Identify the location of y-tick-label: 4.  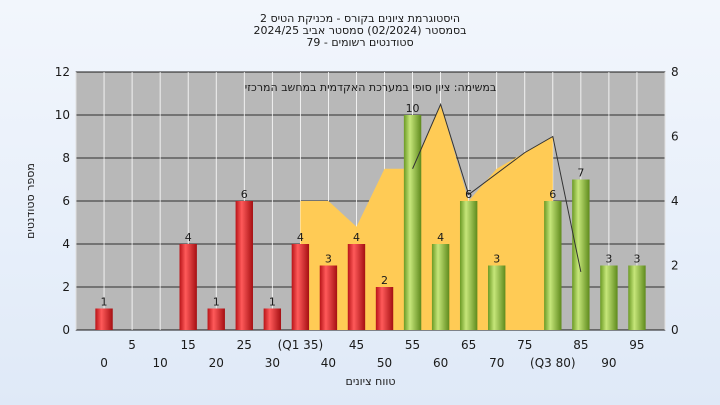
(66, 244).